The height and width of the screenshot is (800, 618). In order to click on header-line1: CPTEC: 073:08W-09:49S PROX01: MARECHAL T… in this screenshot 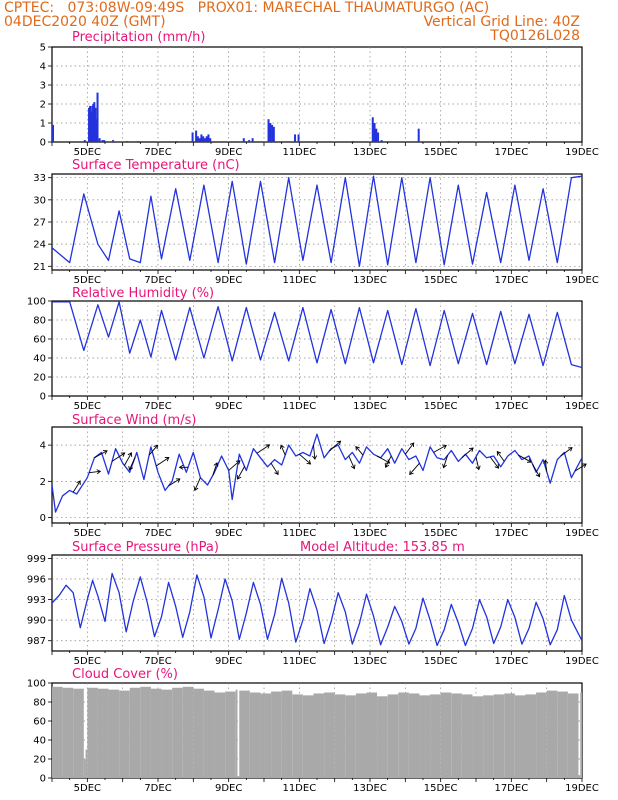, I will do `click(247, 8)`.